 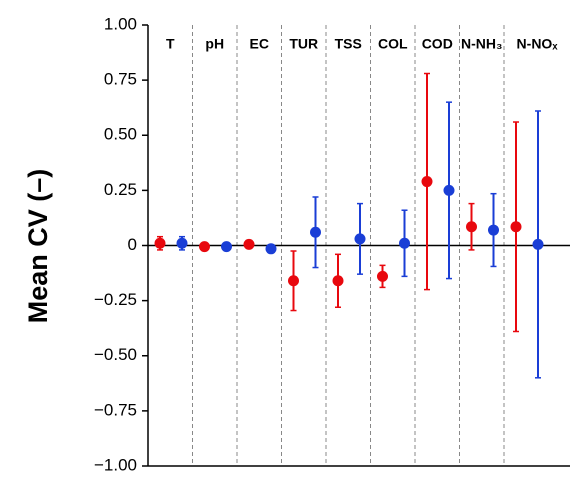 I want to click on y-tick-label: 1.00, so click(x=120, y=23).